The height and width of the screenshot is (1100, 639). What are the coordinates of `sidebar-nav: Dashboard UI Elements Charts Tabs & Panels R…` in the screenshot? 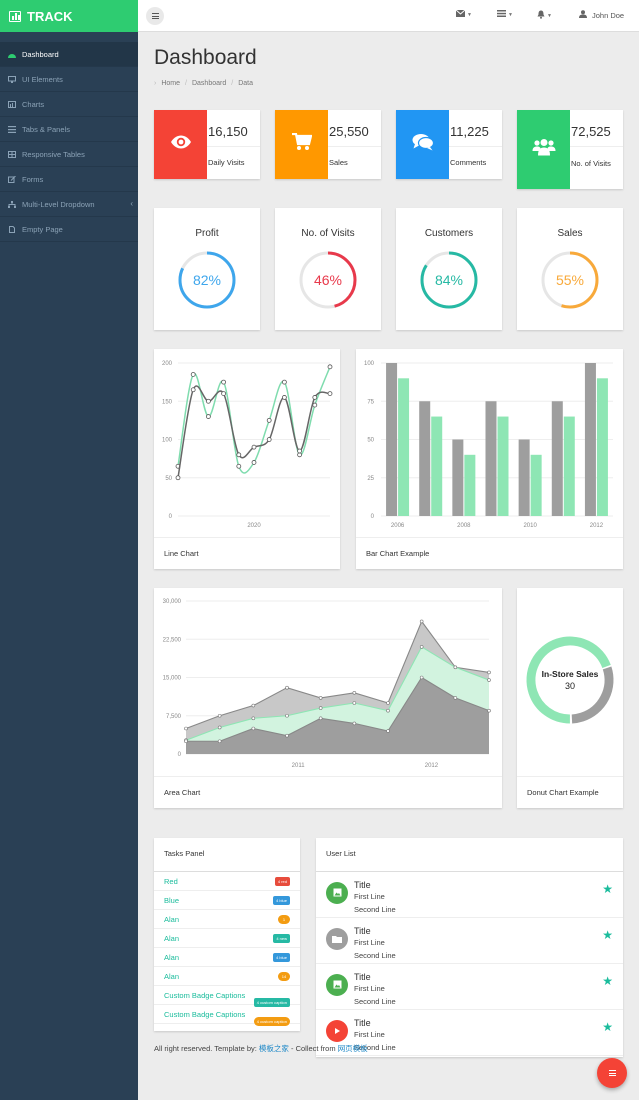 It's located at (69, 142).